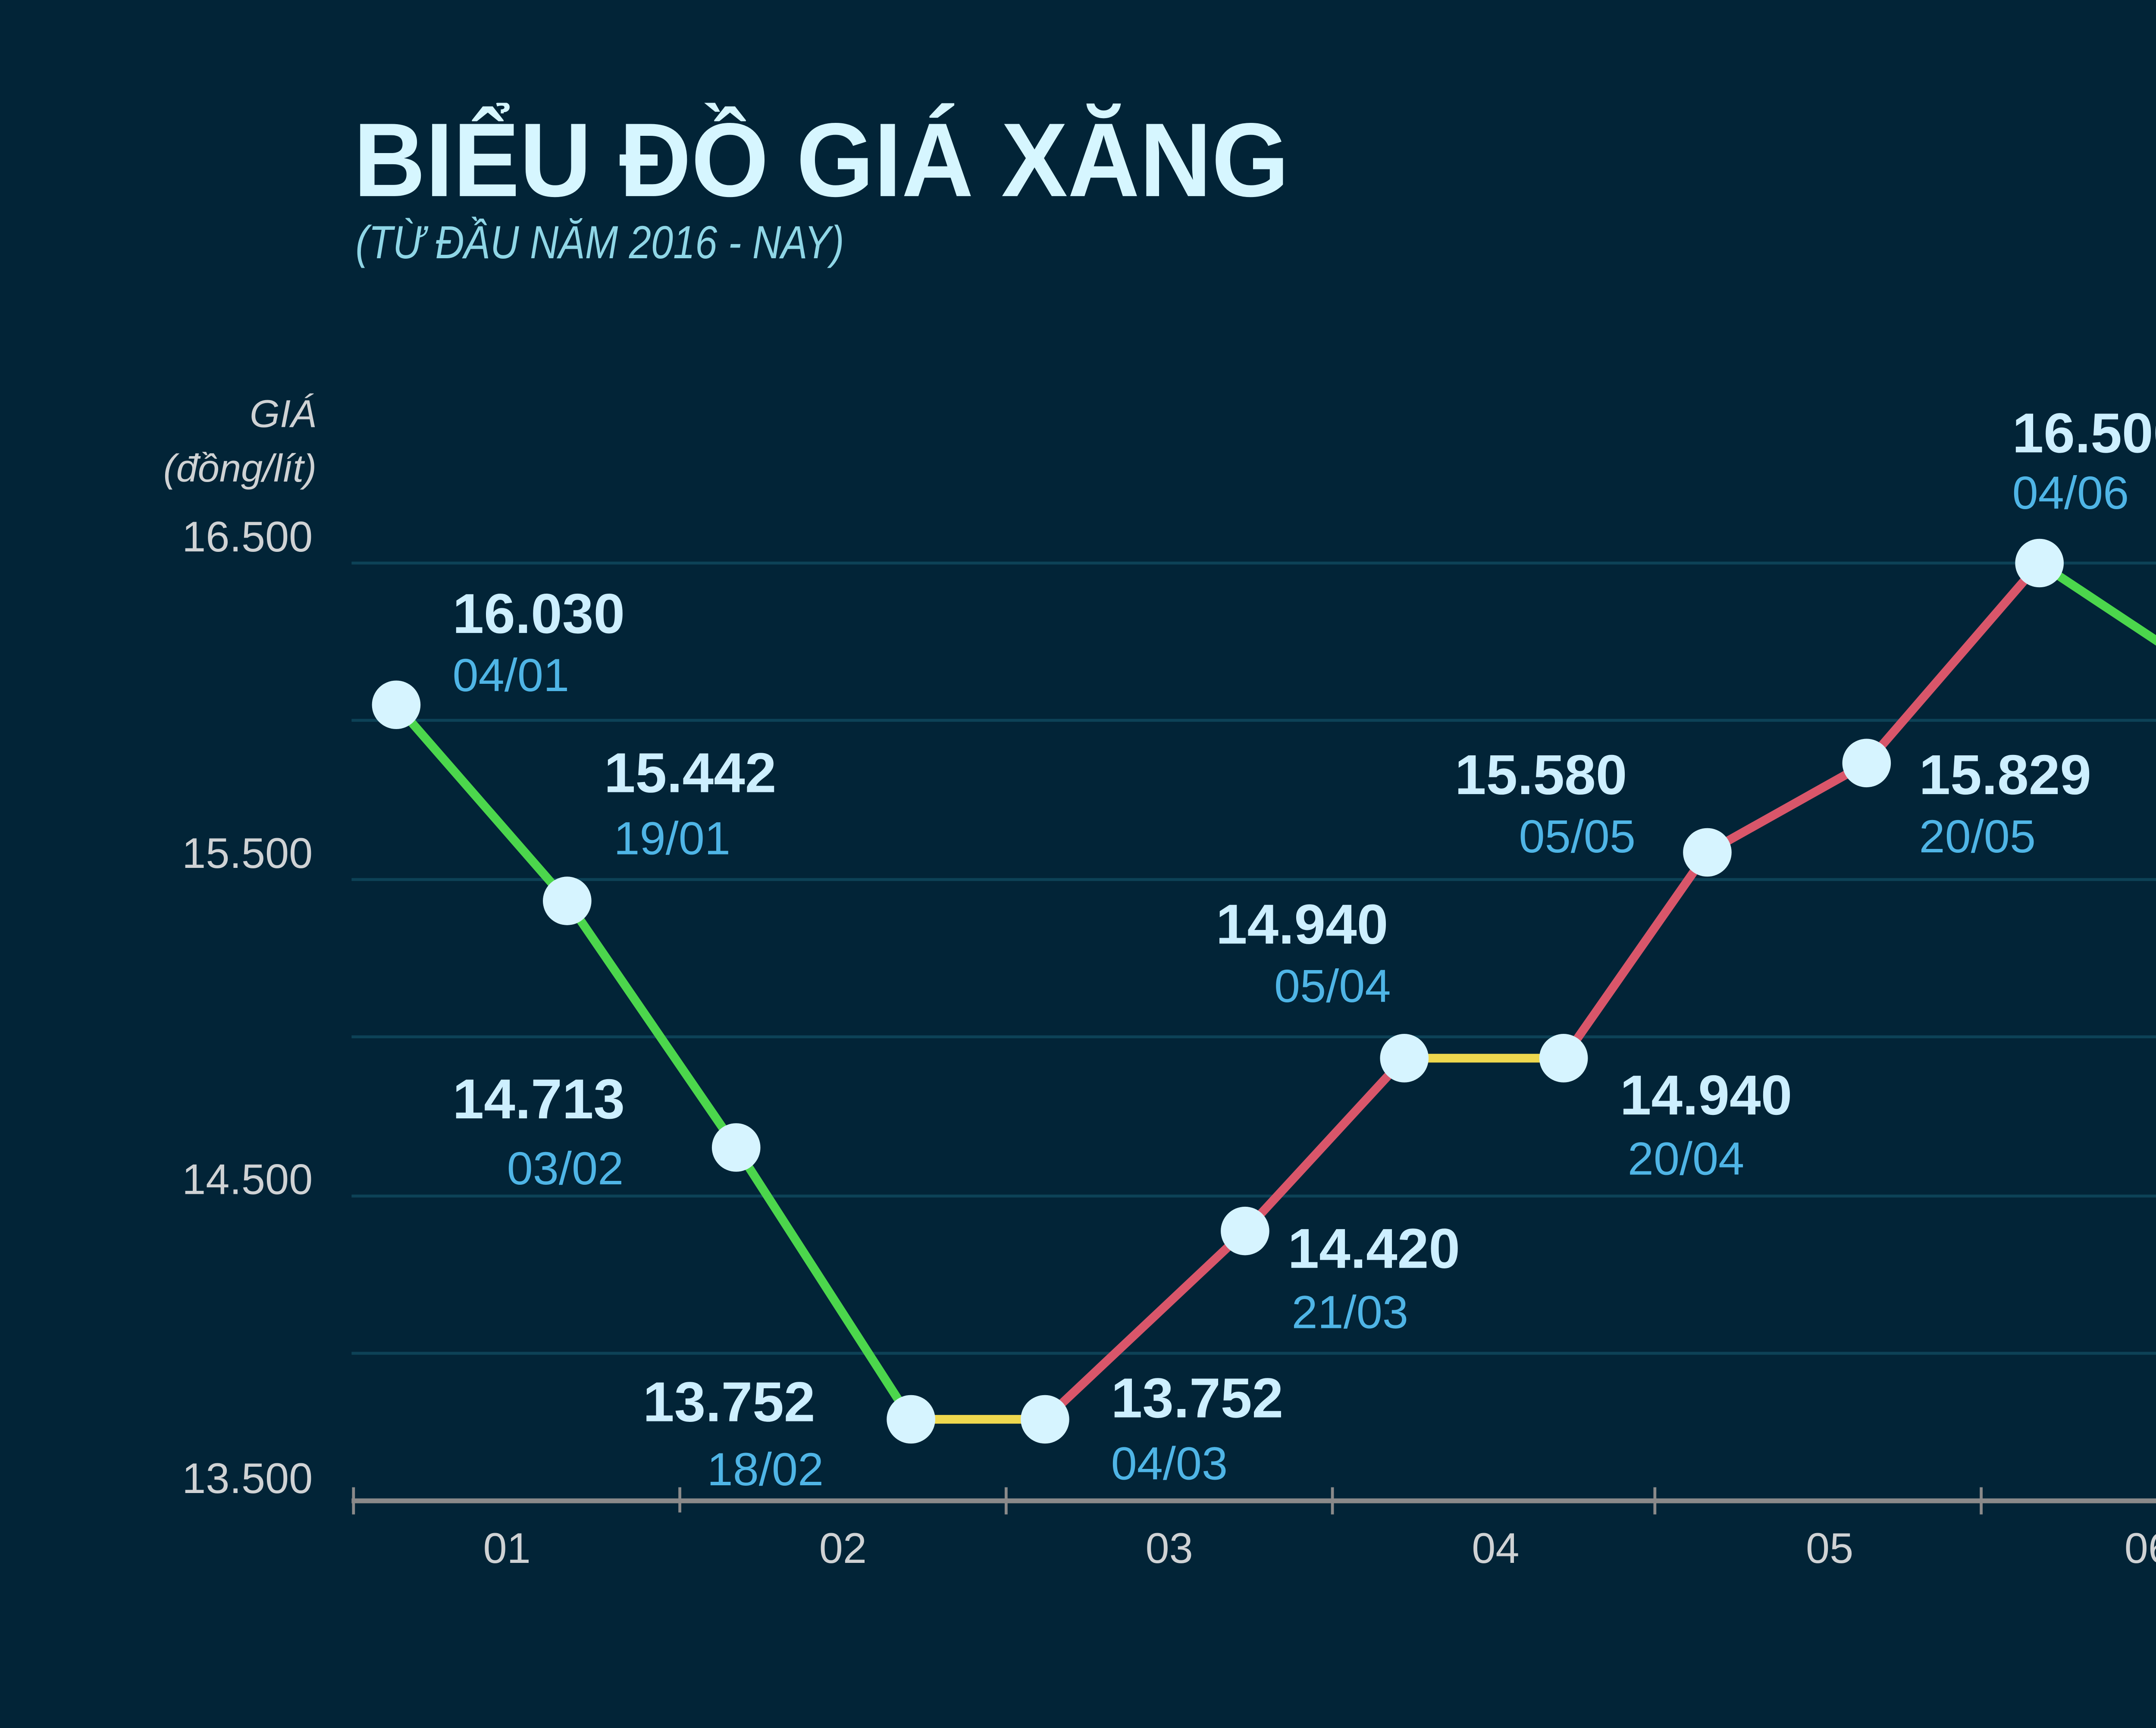 The width and height of the screenshot is (2156, 1728). What do you see at coordinates (1350, 1313) in the screenshot?
I see `point-date: 21/03` at bounding box center [1350, 1313].